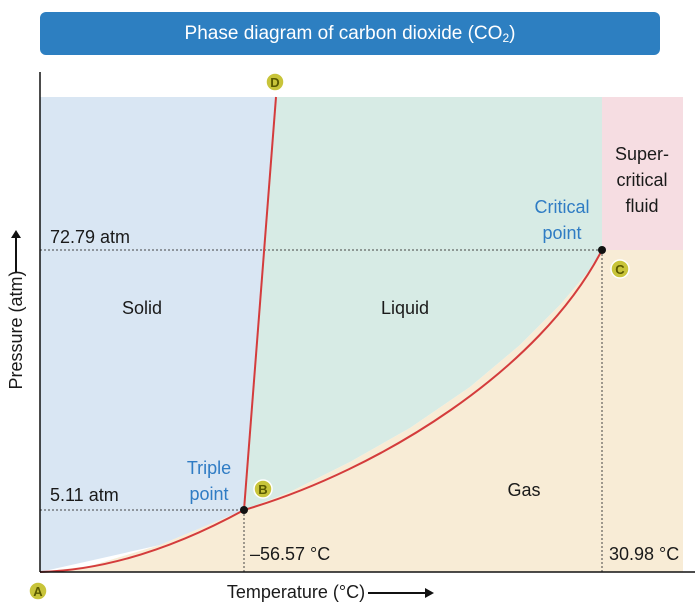 The width and height of the screenshot is (700, 606). Describe the element at coordinates (290, 554) in the screenshot. I see `triple-temp-label: –56.57 °C` at that location.